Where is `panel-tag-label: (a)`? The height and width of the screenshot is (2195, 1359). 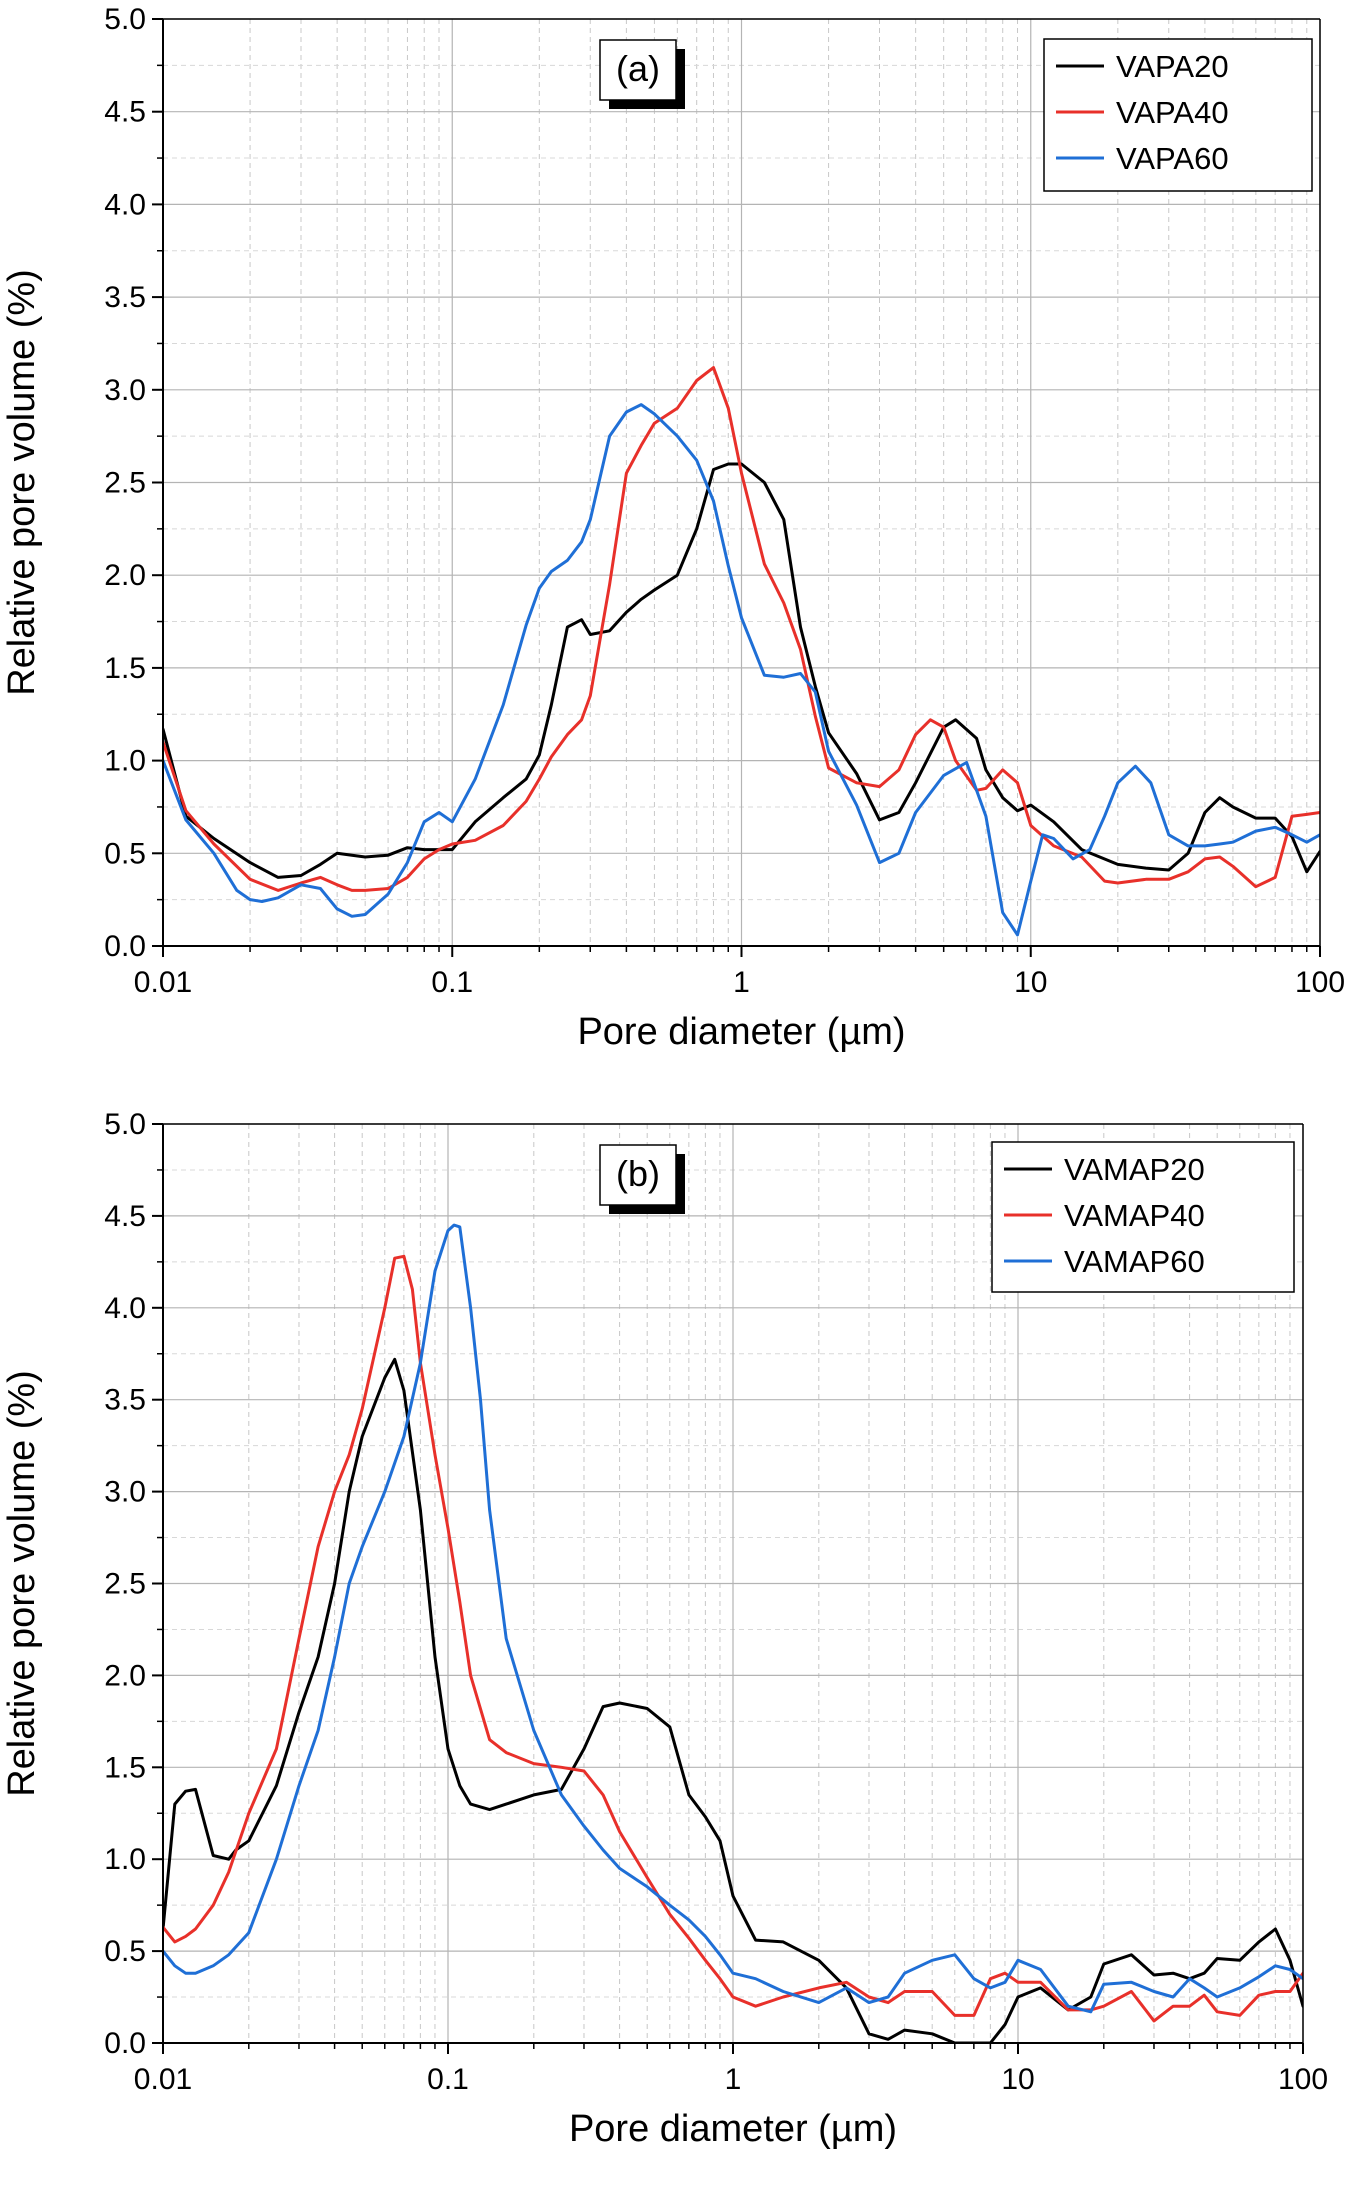
panel-tag-label: (a) is located at coordinates (638, 68).